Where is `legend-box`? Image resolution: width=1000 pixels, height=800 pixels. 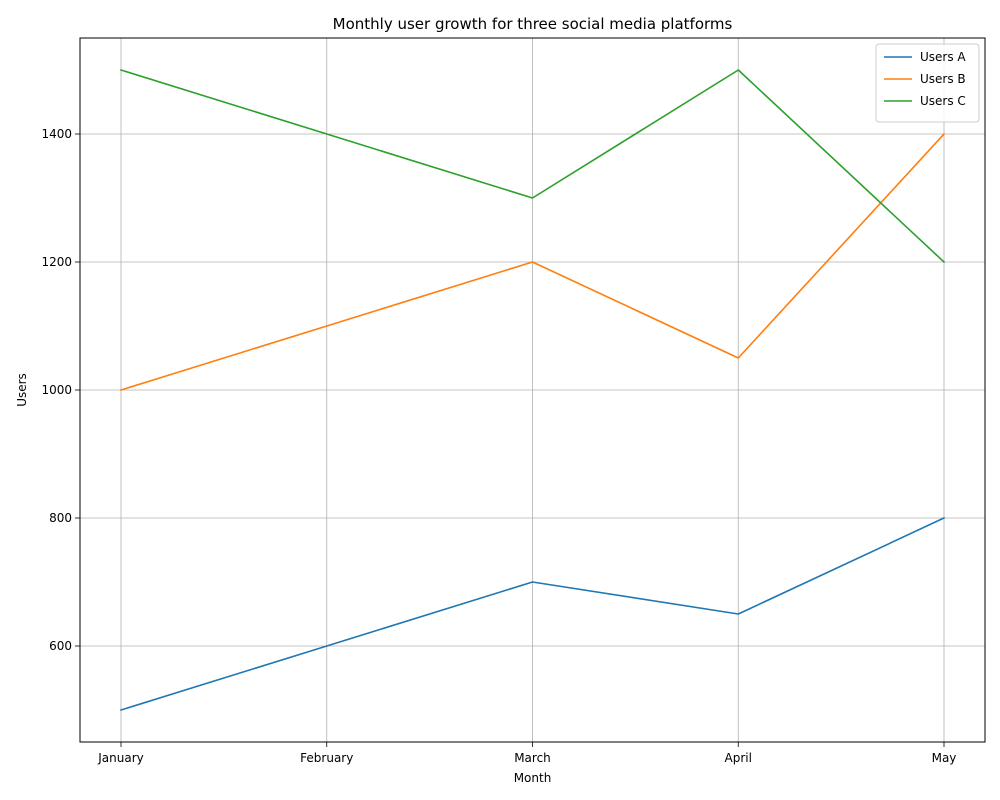 legend-box is located at coordinates (927, 83).